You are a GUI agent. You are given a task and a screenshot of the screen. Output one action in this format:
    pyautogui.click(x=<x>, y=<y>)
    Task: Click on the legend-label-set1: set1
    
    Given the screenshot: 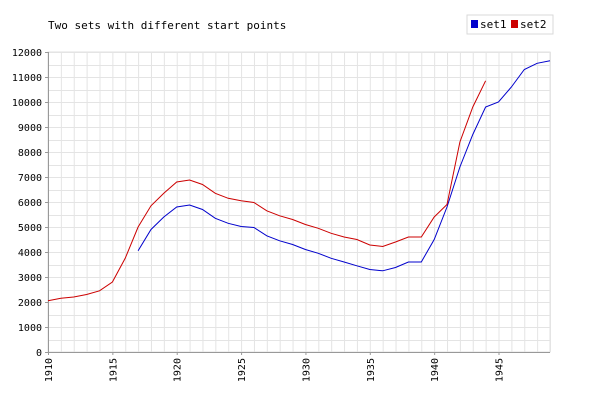 What is the action you would take?
    pyautogui.click(x=493, y=24)
    